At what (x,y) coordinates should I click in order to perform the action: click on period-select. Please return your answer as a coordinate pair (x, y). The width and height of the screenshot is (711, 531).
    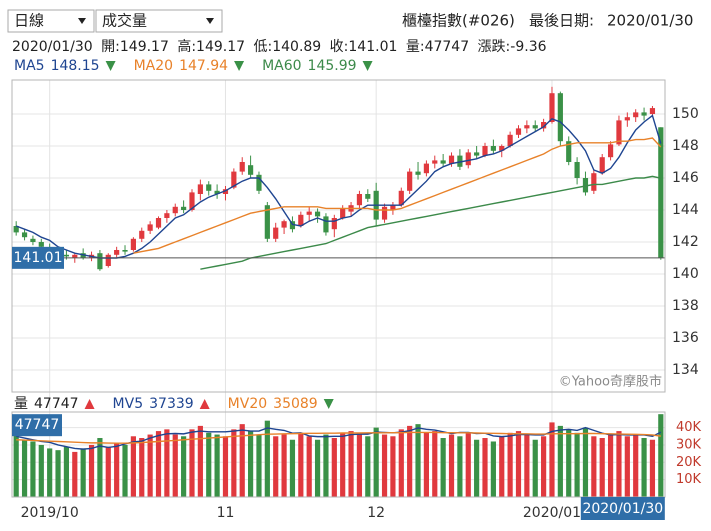
    Looking at the image, I should click on (51, 21).